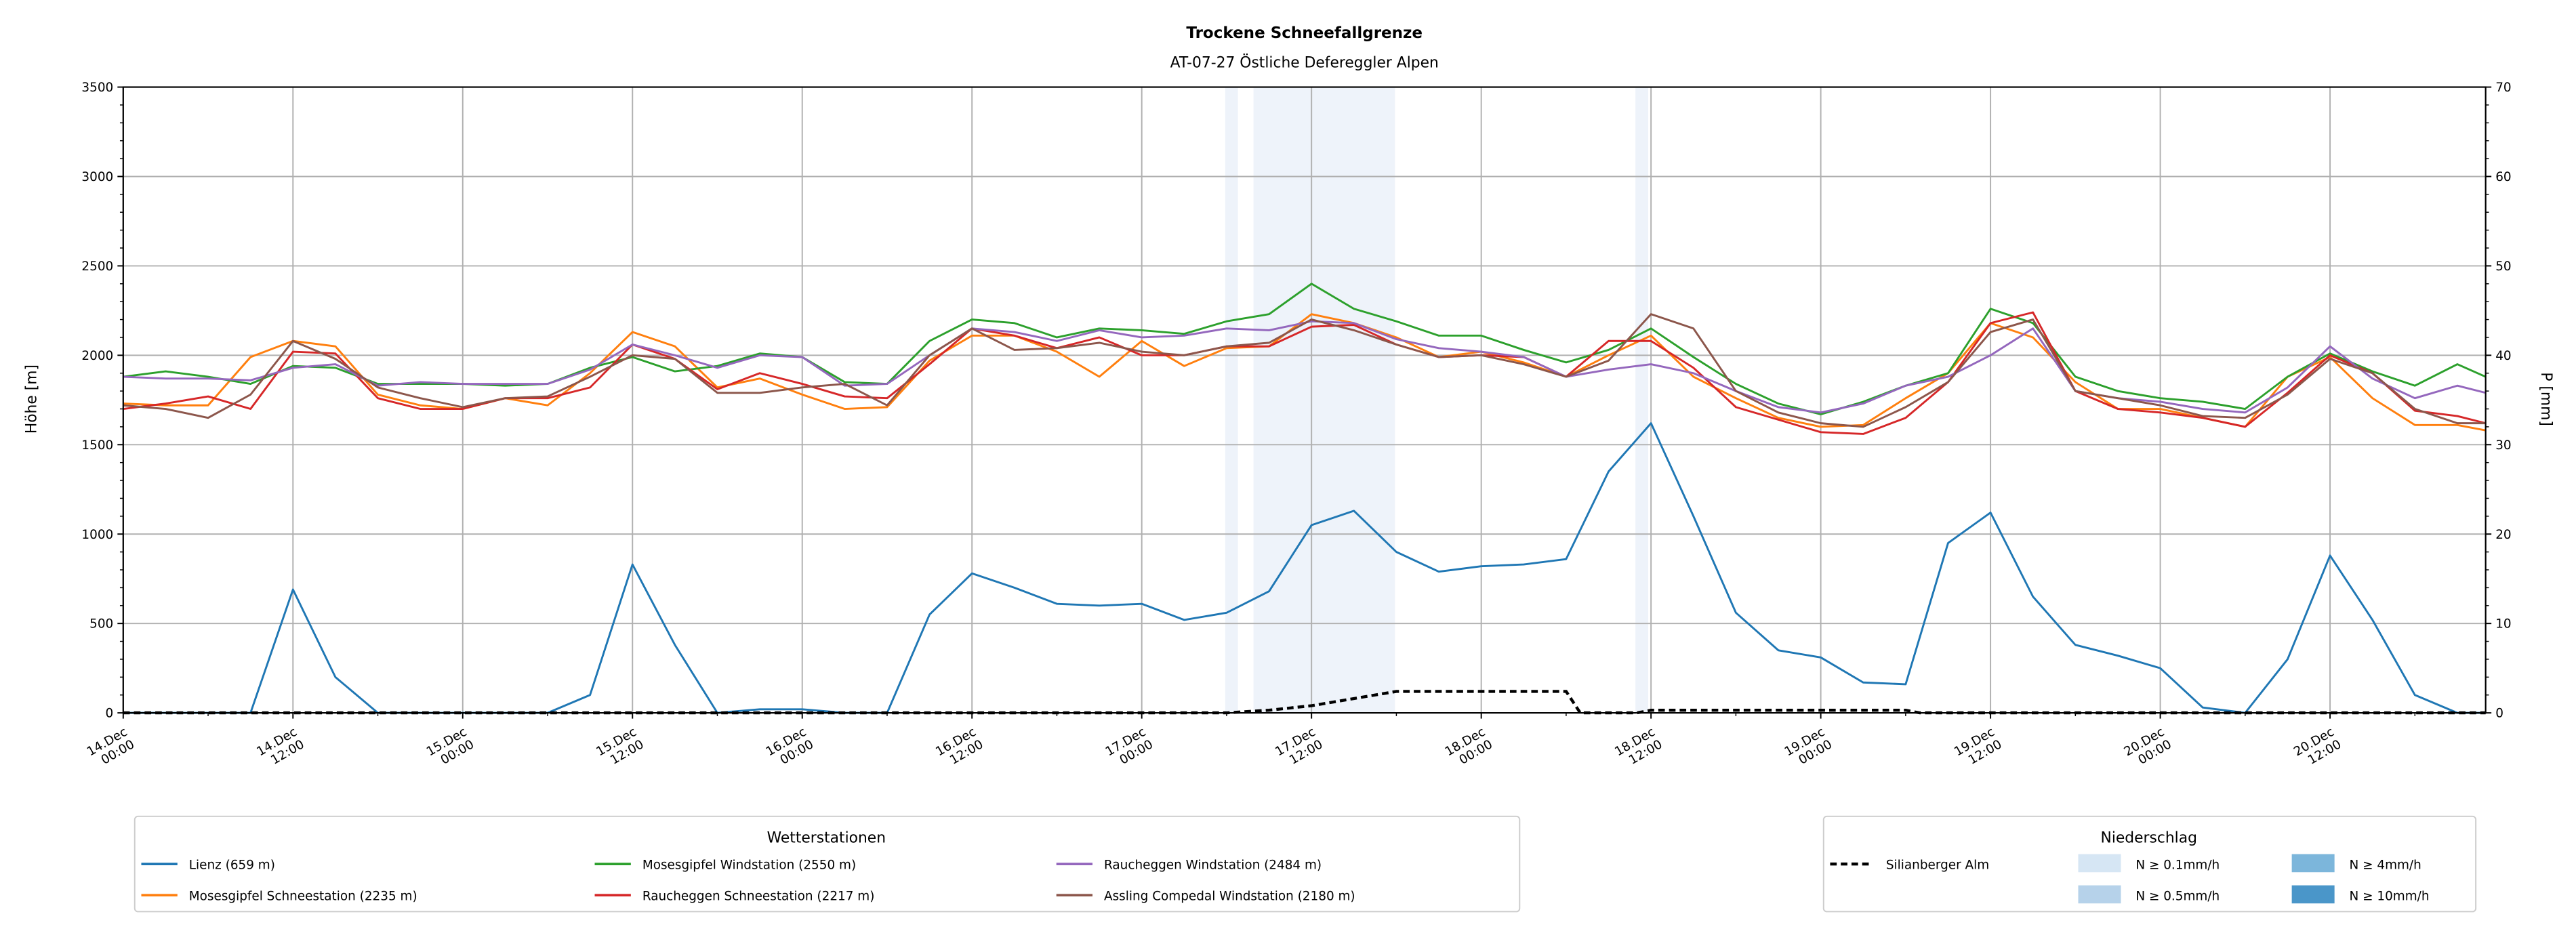 The width and height of the screenshot is (2576, 933). I want to click on y-tick-label: 500, so click(101, 624).